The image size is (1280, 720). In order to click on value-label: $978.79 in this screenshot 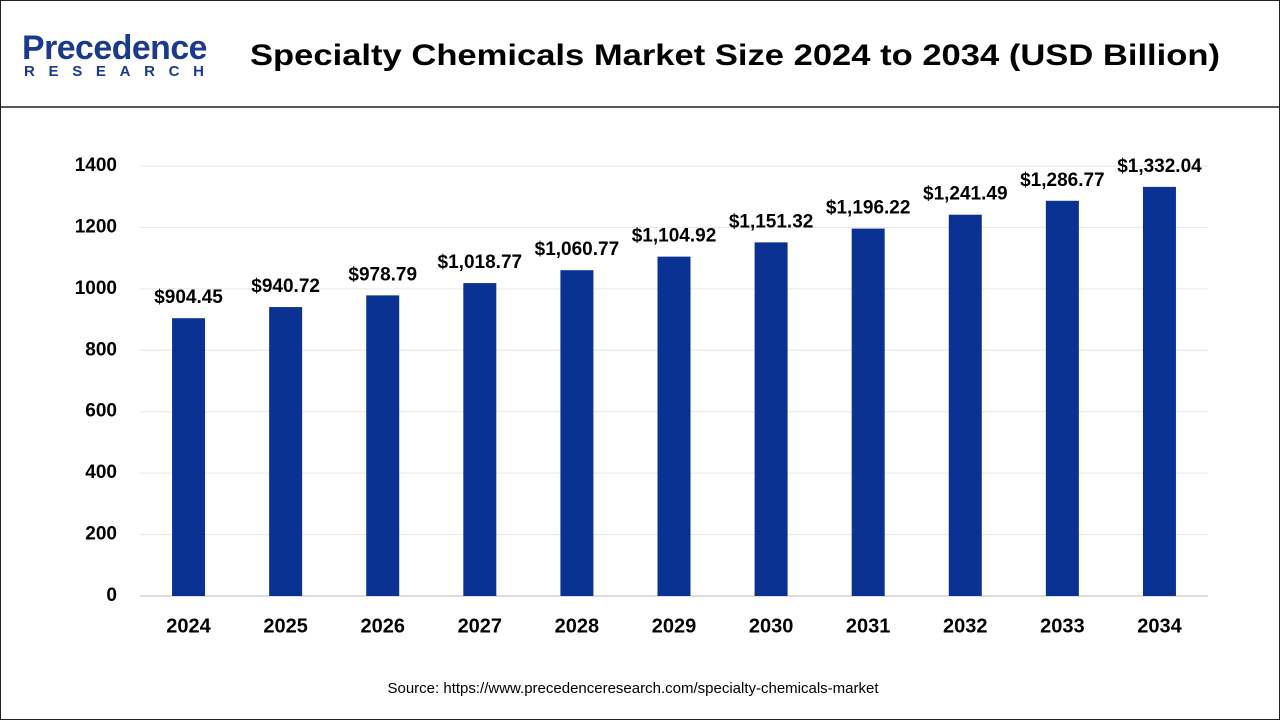, I will do `click(382, 274)`.